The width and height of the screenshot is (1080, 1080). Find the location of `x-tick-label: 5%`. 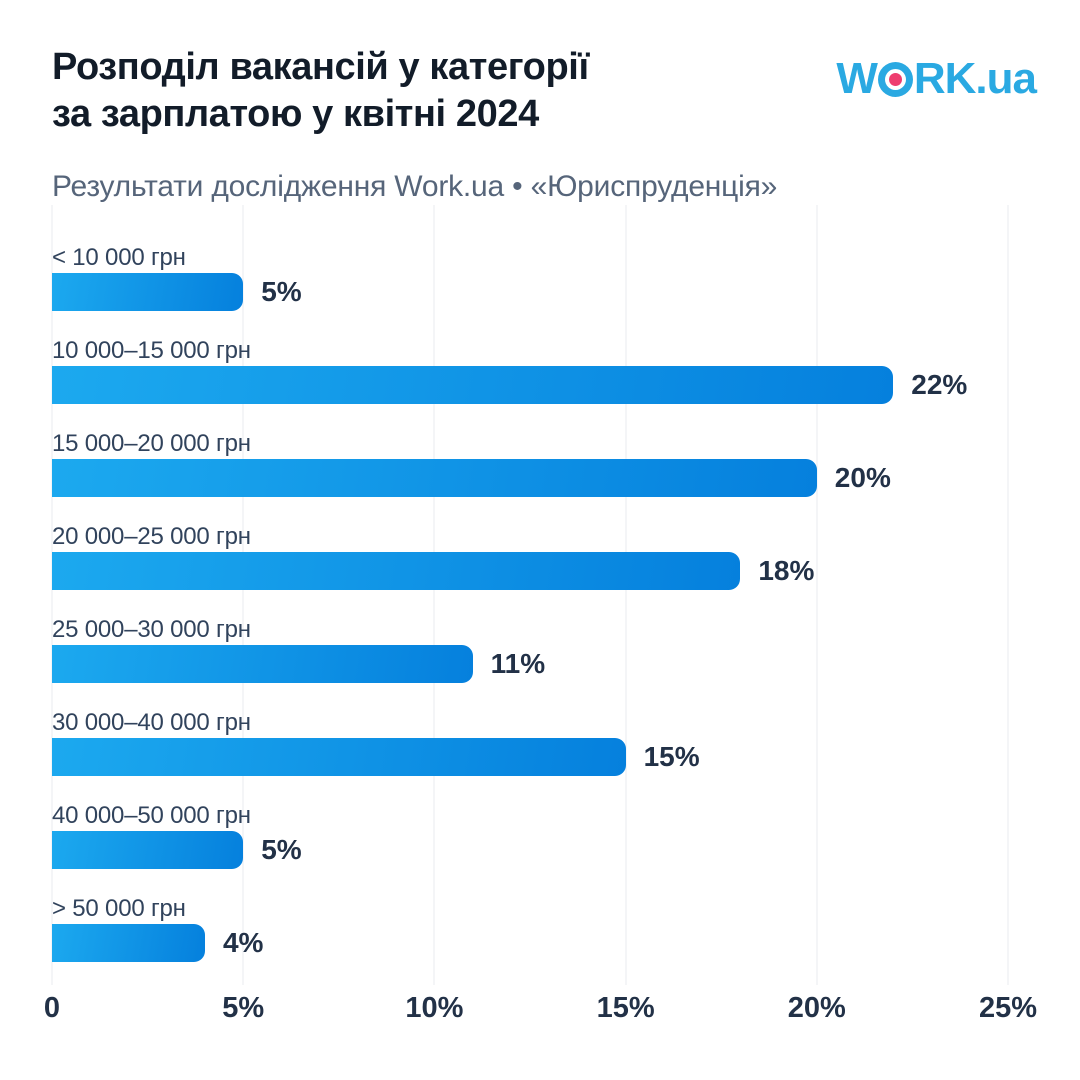

x-tick-label: 5% is located at coordinates (243, 1008).